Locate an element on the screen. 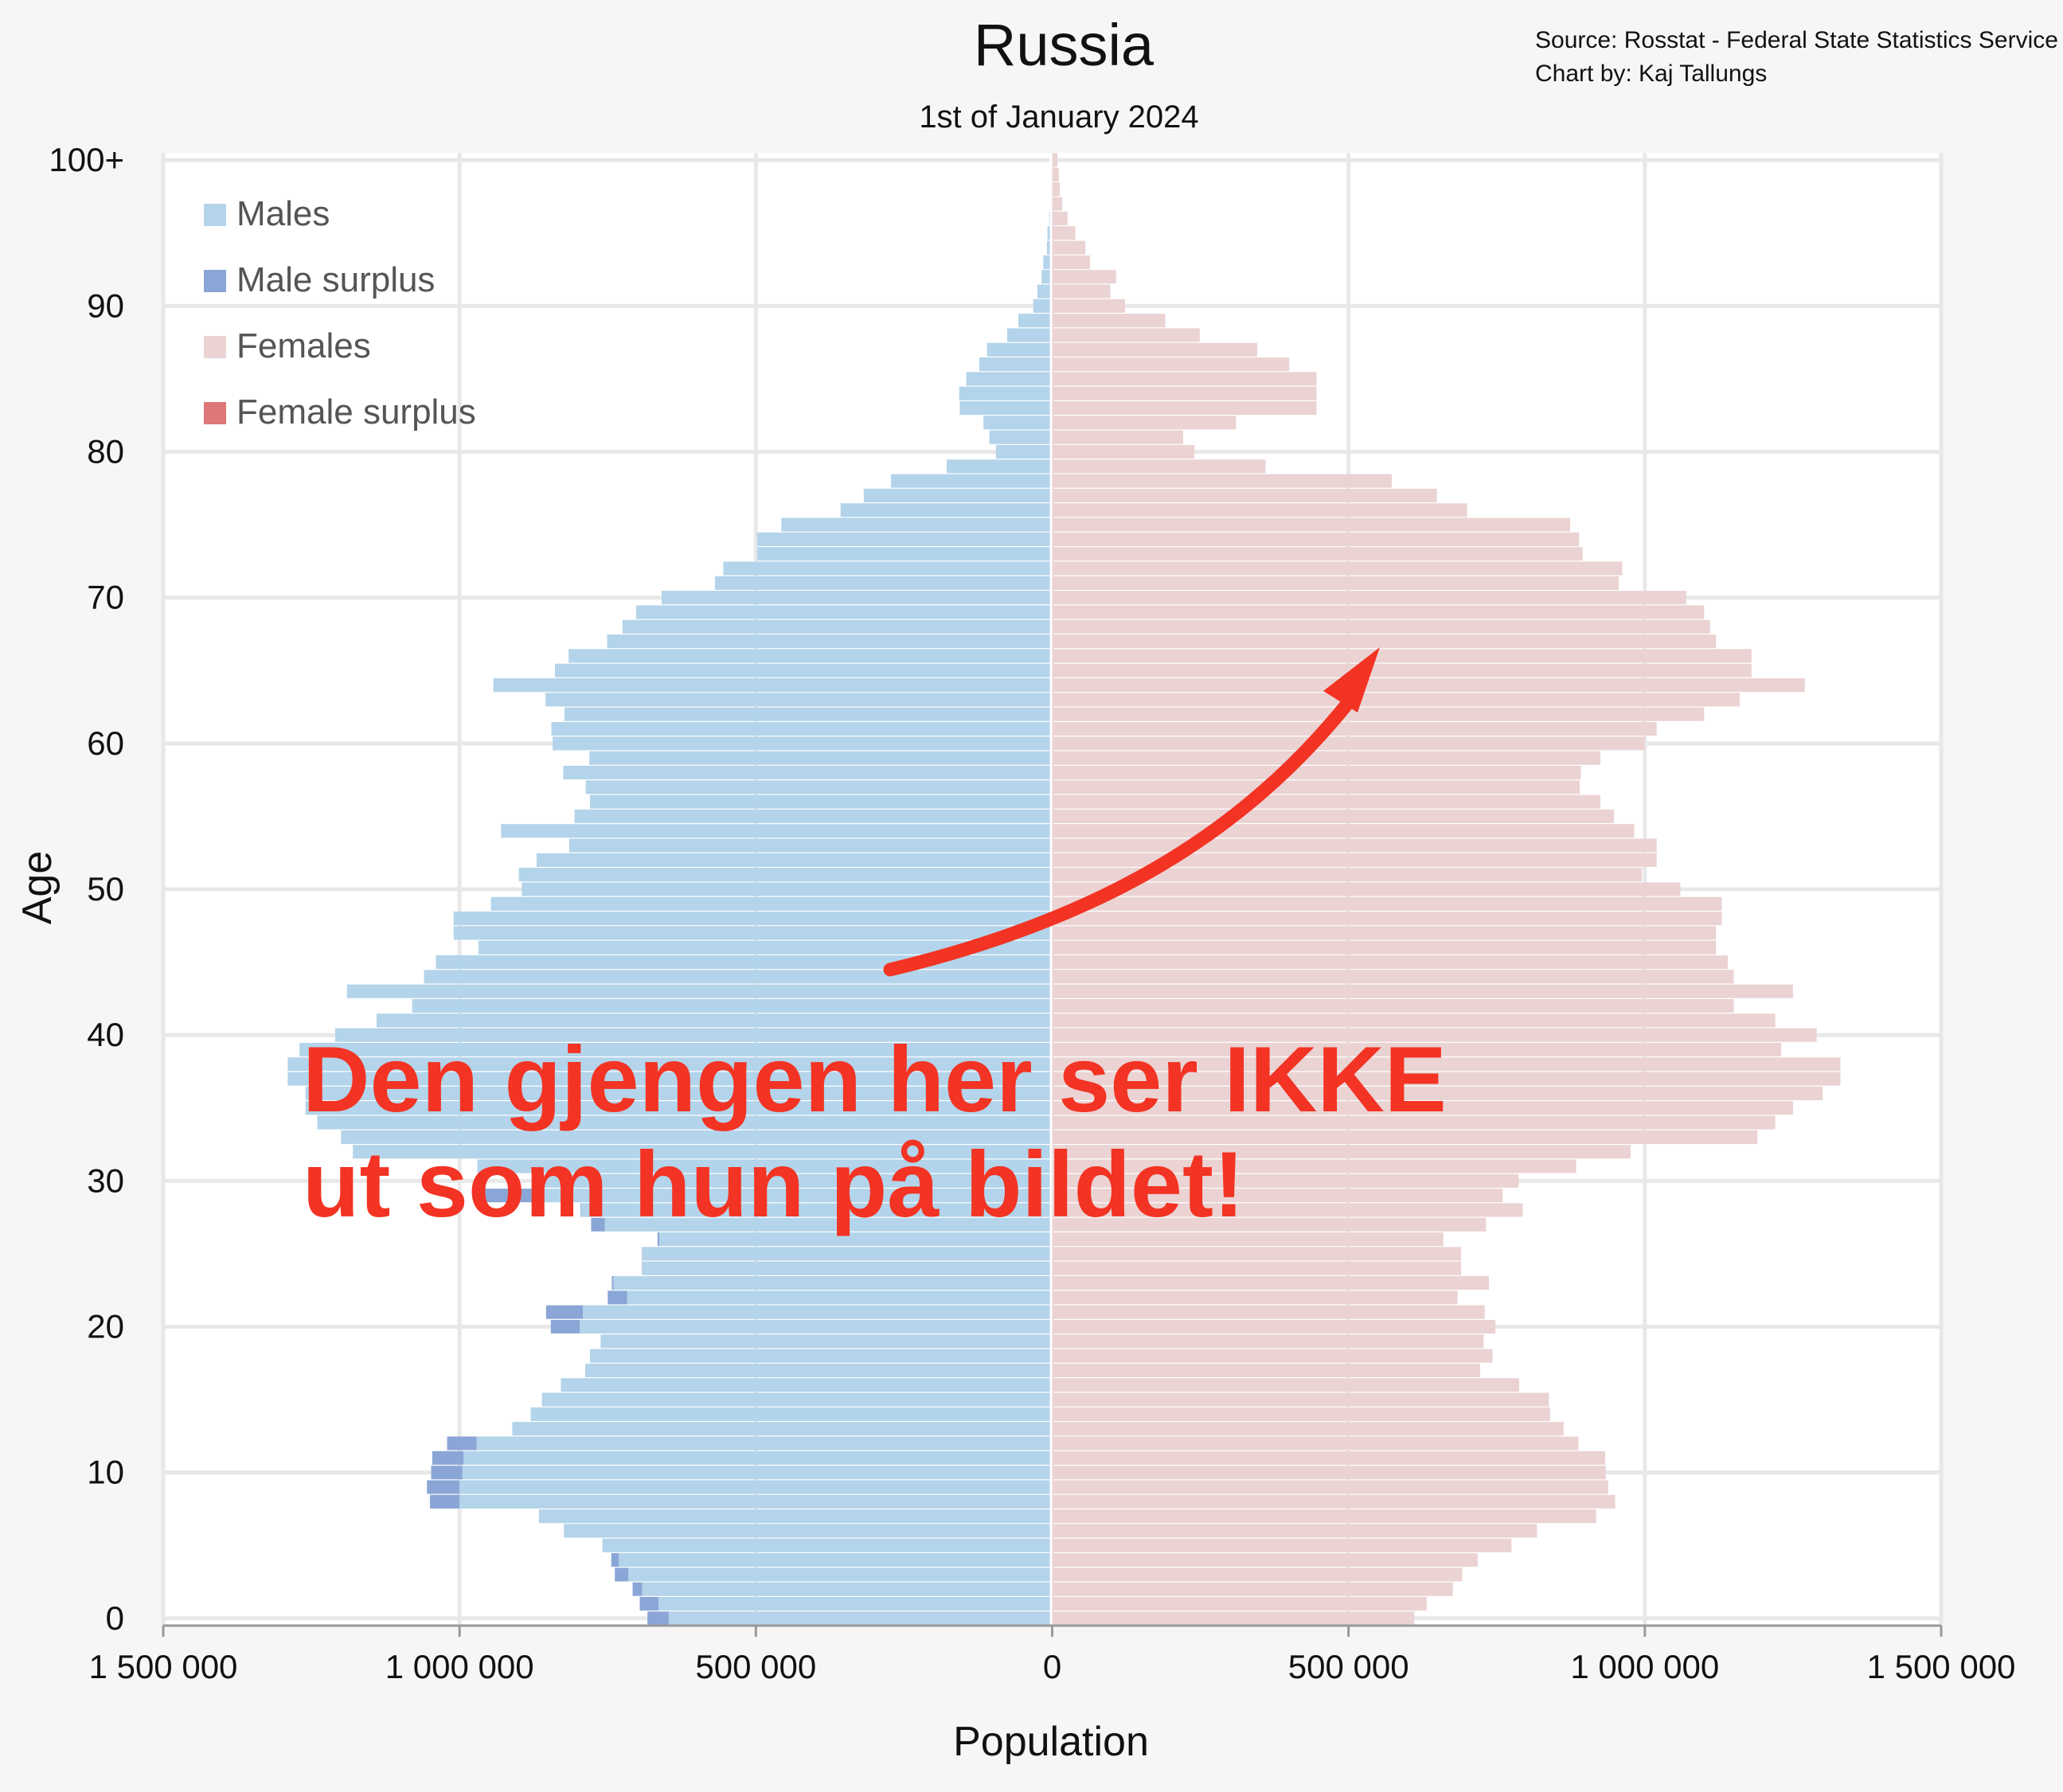 The width and height of the screenshot is (2063, 1792). annotation-line-1: Den gjengen her ser IKKE is located at coordinates (875, 1079).